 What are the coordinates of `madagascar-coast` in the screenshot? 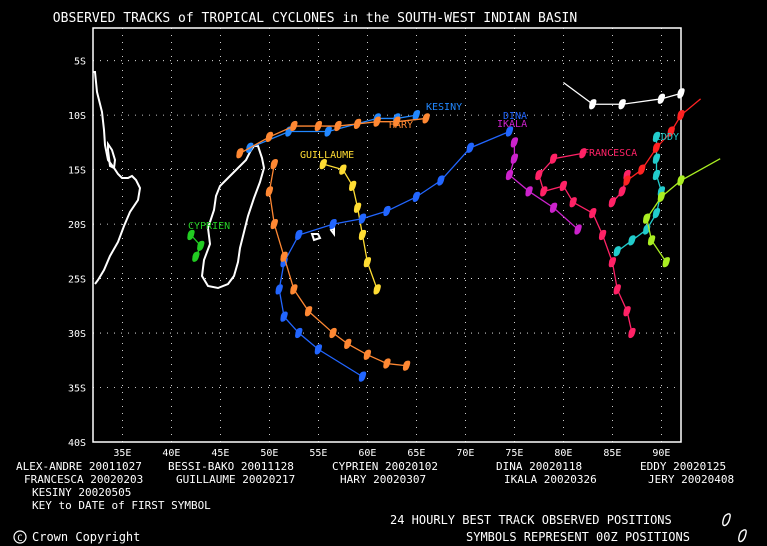 It's located at (233, 217).